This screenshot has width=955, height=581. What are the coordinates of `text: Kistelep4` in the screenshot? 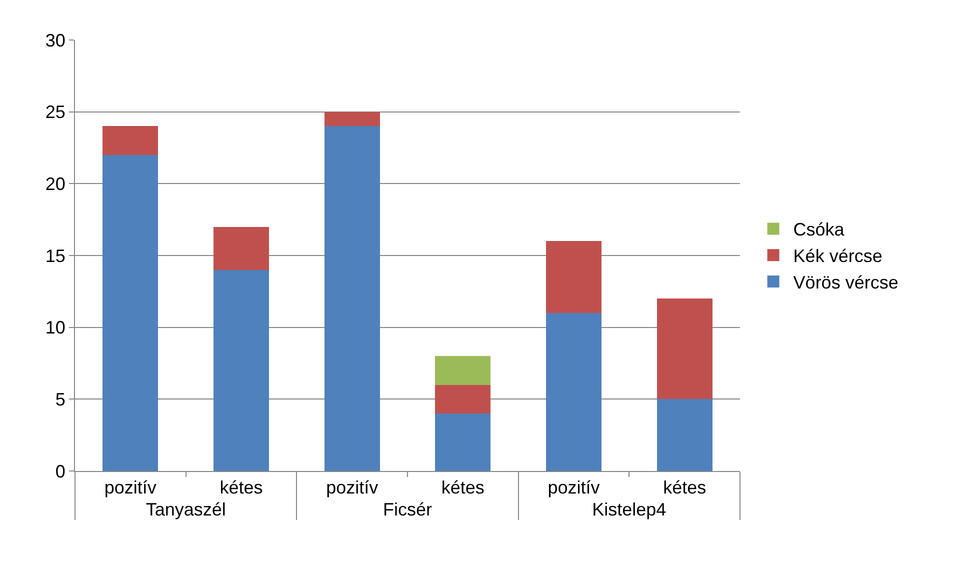 It's located at (629, 510).